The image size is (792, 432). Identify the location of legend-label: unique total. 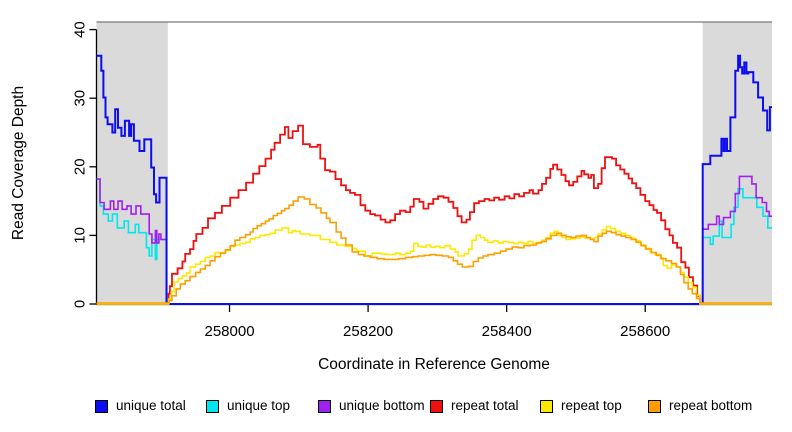
(151, 405).